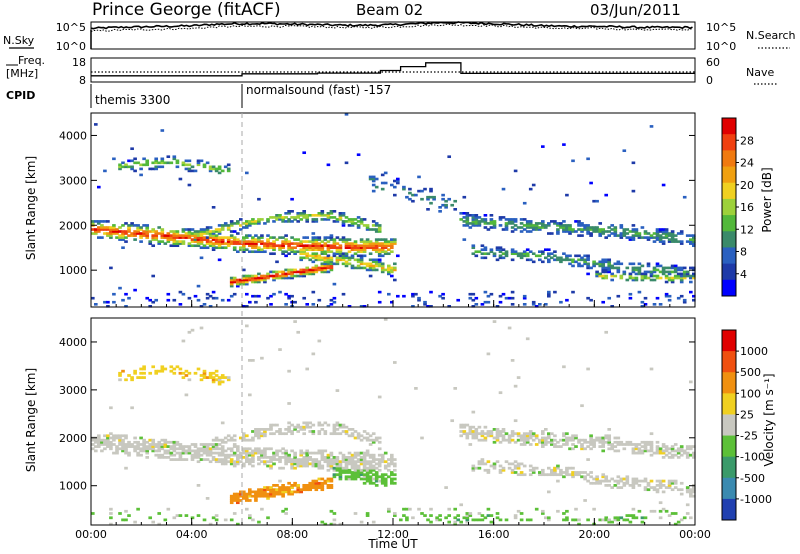 This screenshot has height=554, width=800. Describe the element at coordinates (760, 72) in the screenshot. I see `nave-right-label: Nave` at that location.